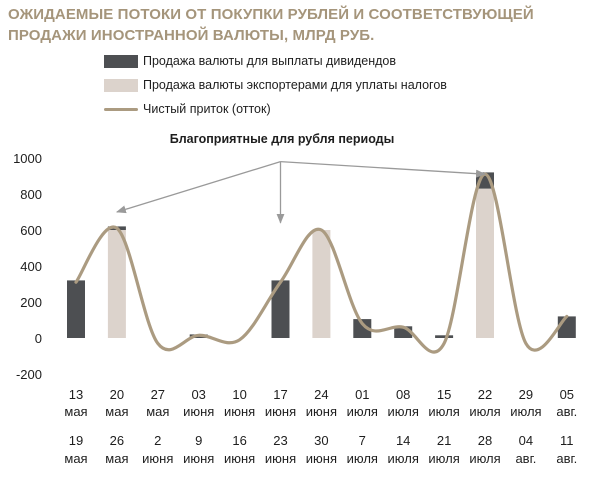 Image resolution: width=590 pixels, height=477 pixels. Describe the element at coordinates (158, 394) in the screenshot. I see `x-tick-label-week-start-day: 27` at that location.